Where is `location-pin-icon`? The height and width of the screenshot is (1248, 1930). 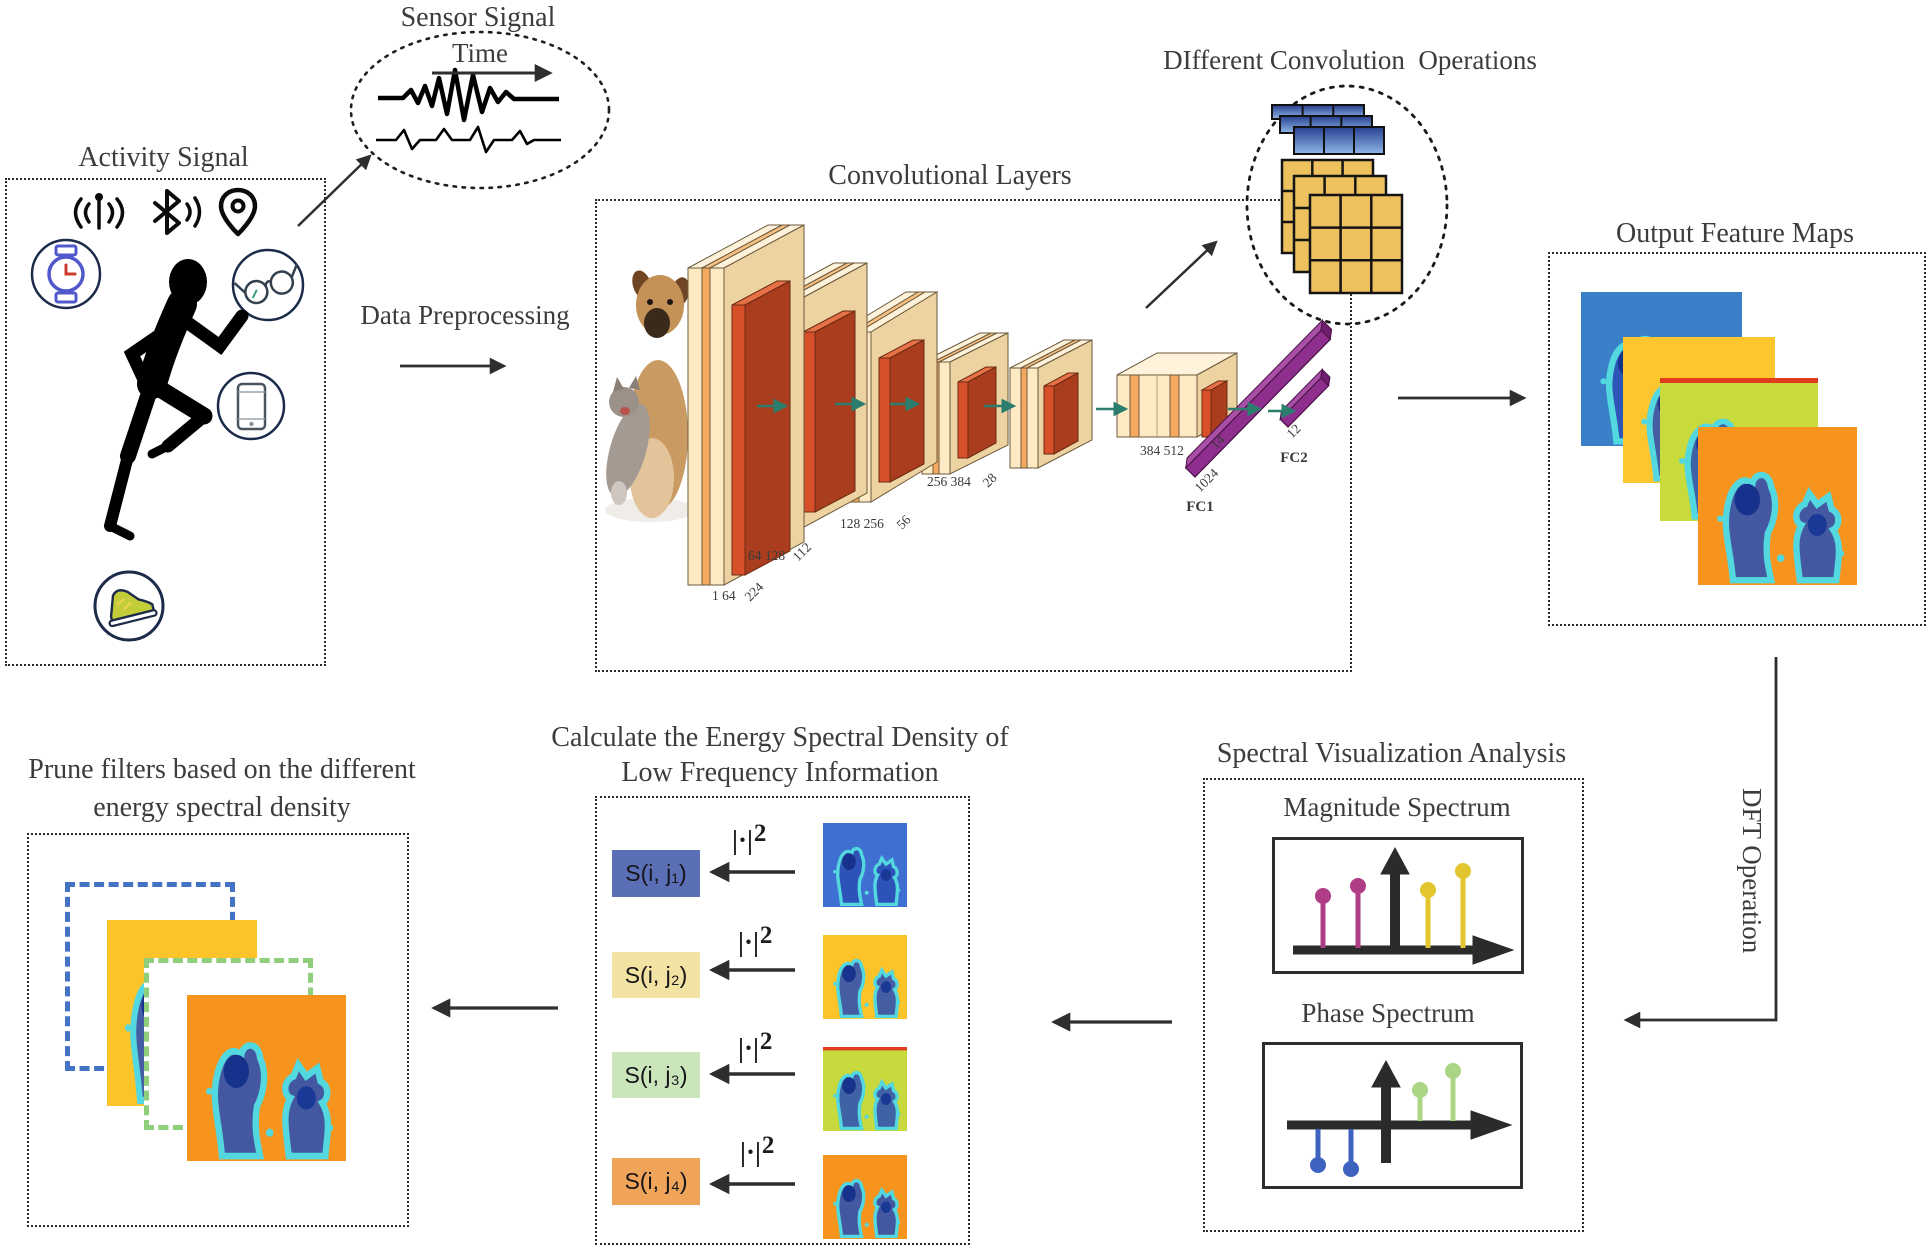
location-pin-icon is located at coordinates (238, 212).